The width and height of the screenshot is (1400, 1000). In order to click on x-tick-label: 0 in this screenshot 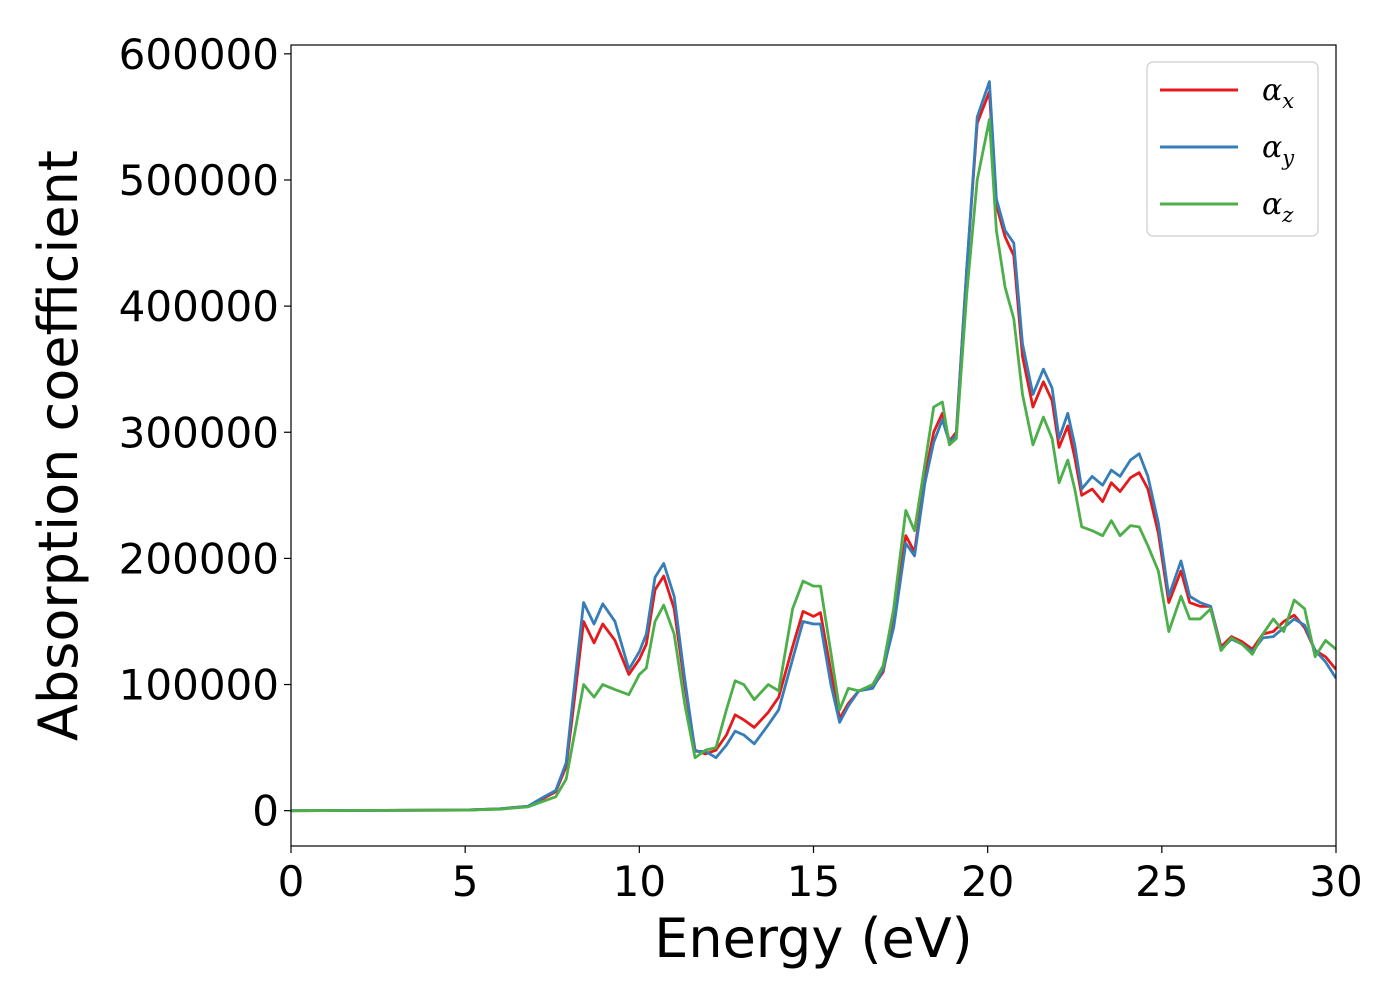, I will do `click(291, 881)`.